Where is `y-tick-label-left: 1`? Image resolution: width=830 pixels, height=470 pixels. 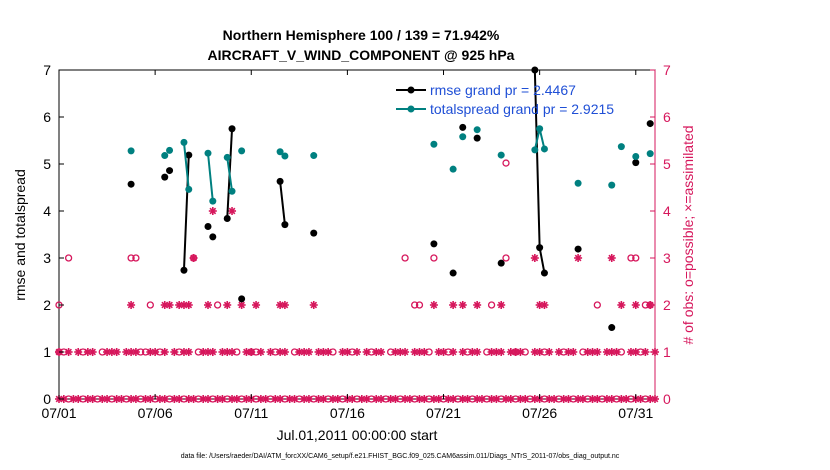
y-tick-label-left: 1 is located at coordinates (47, 352).